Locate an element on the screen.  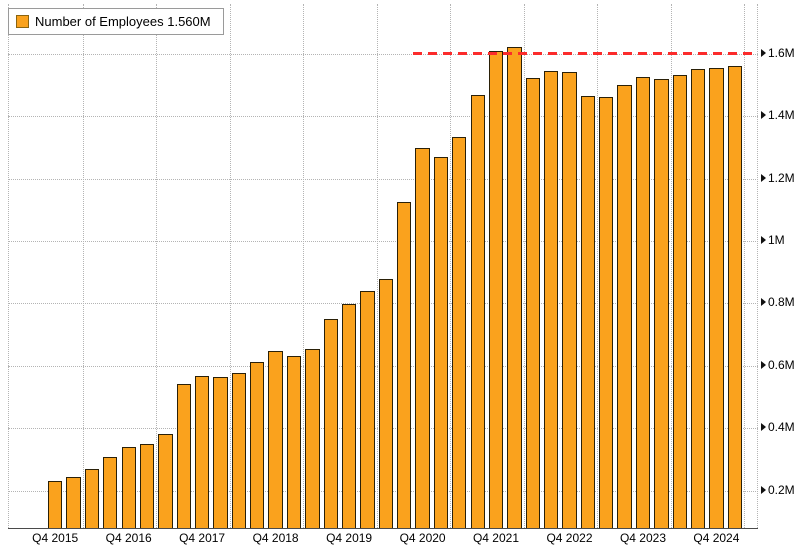
bar-Q3-2020 is located at coordinates (404, 365).